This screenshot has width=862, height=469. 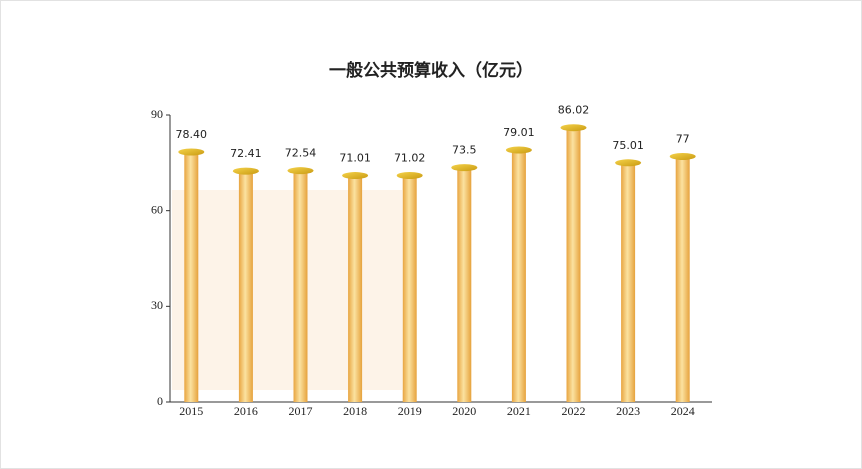 What do you see at coordinates (157, 114) in the screenshot?
I see `y-tick-label: 90` at bounding box center [157, 114].